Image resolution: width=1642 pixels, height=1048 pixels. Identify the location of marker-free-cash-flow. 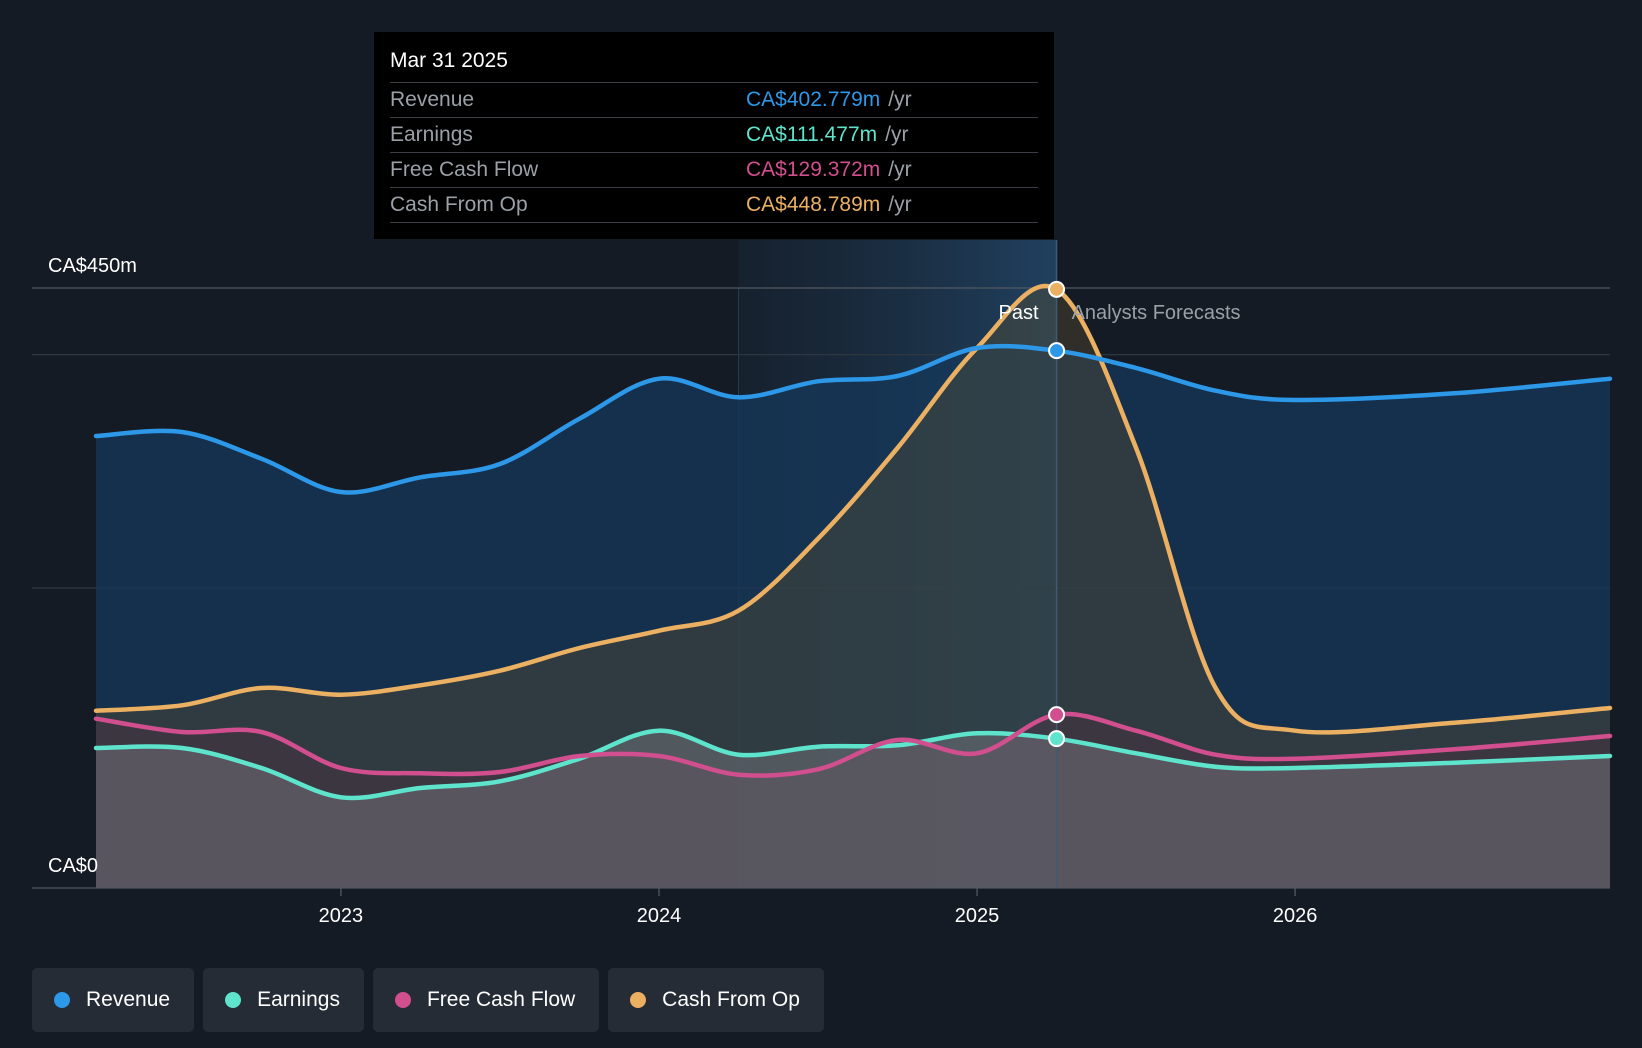
(1057, 715).